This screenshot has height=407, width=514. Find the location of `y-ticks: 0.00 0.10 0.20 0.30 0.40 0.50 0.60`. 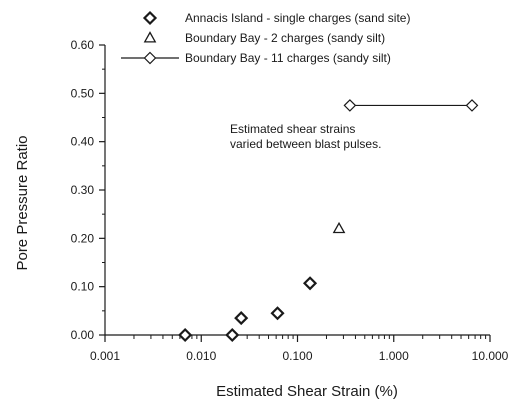

y-ticks: 0.00 0.10 0.20 0.30 0.40 0.50 0.60 is located at coordinates (88, 190).